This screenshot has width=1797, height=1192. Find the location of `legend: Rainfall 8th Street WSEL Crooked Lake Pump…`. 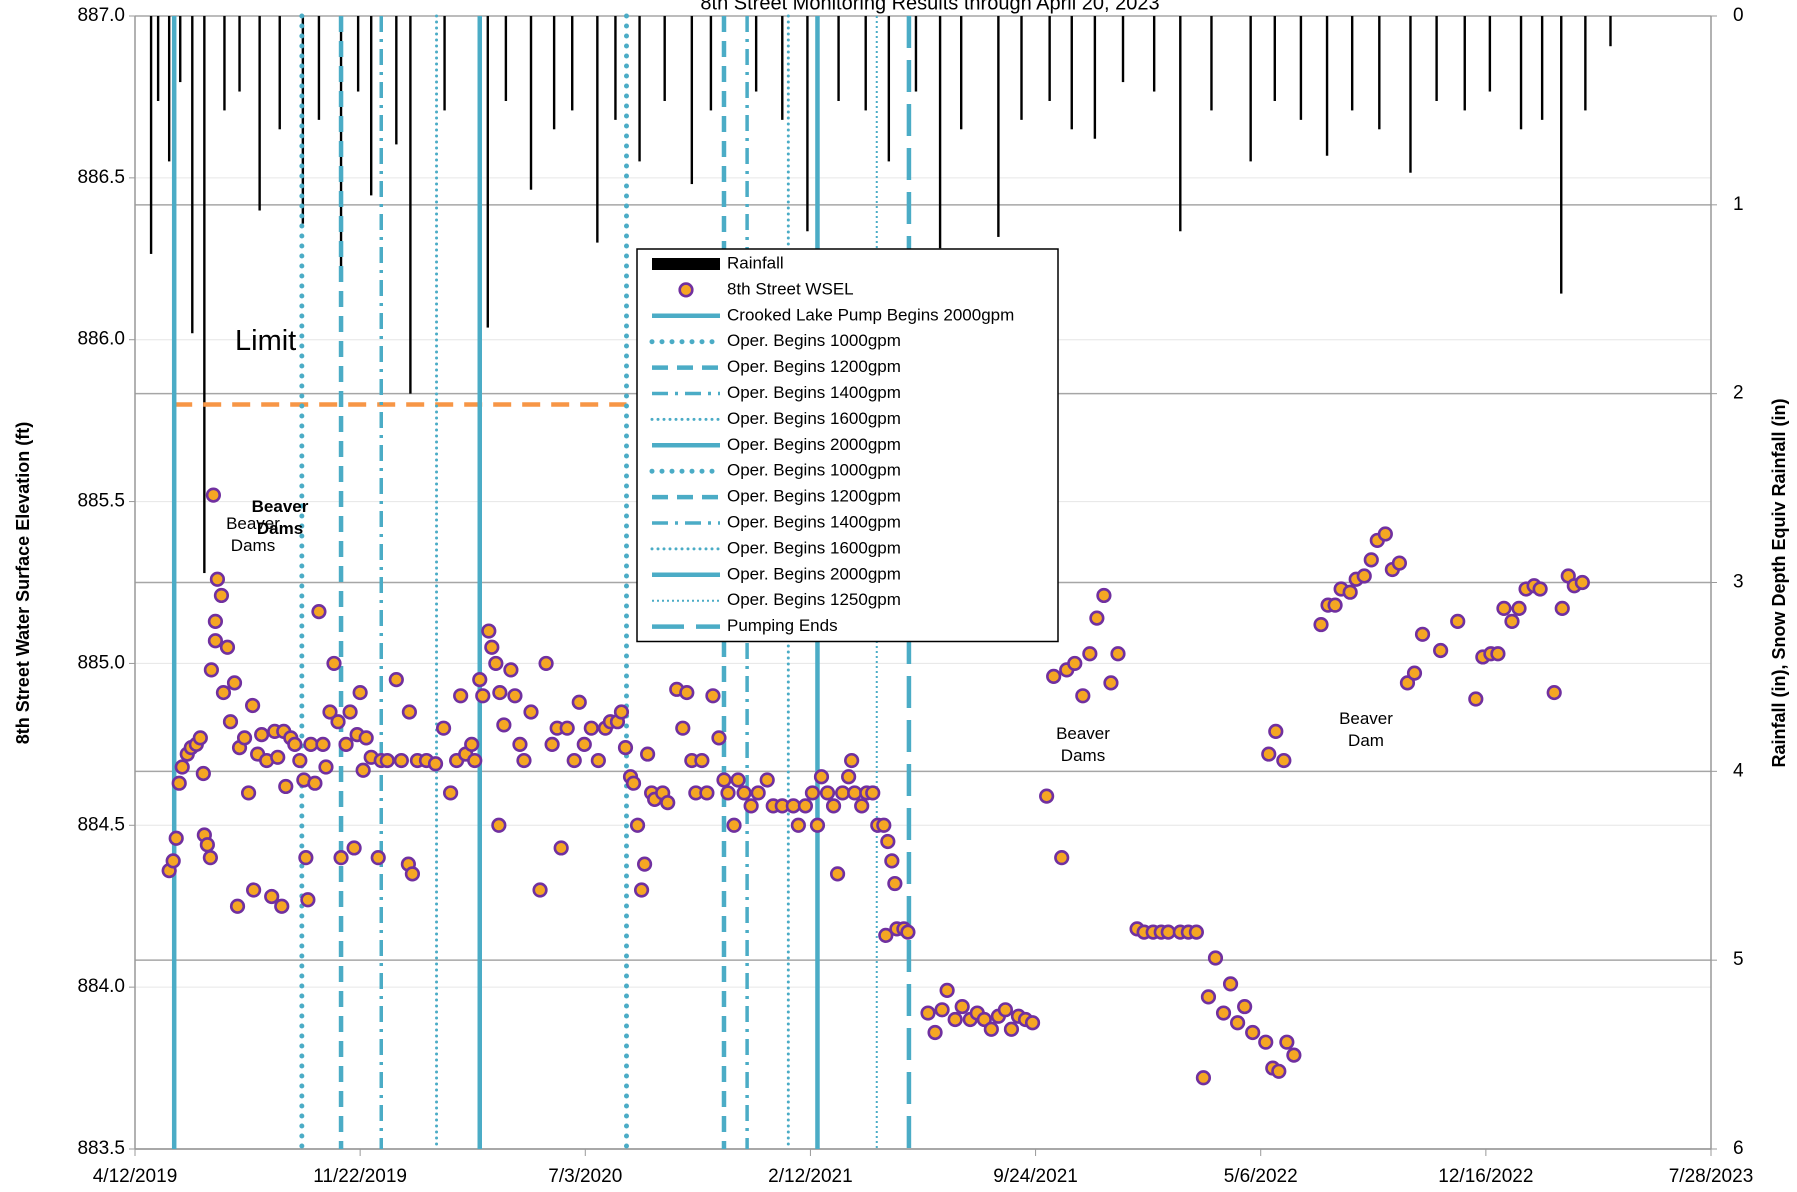

legend: Rainfall 8th Street WSEL Crooked Lake Pump… is located at coordinates (847, 445).